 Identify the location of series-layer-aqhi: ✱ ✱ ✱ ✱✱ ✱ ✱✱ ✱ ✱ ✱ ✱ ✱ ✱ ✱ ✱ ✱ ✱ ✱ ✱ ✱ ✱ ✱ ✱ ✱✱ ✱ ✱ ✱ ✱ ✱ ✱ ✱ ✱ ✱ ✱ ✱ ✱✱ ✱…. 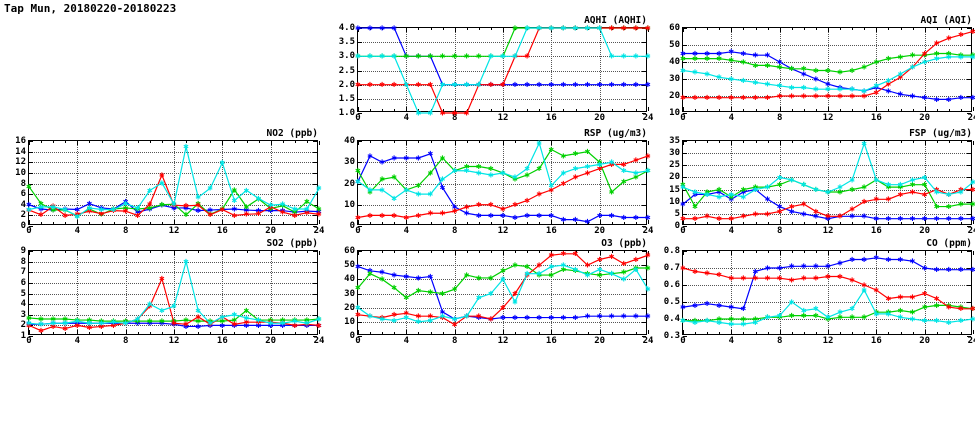
(503, 70).